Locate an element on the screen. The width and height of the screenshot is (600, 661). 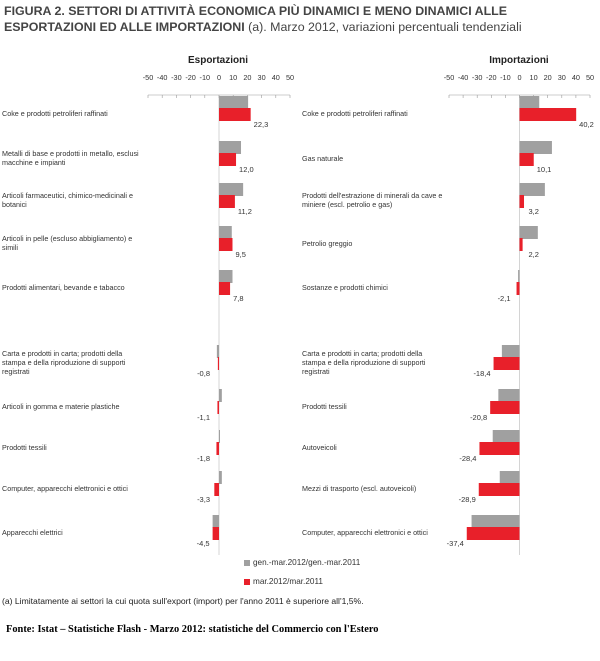
imp-category-label-8: Mezzi di trasporto (escl. autoveicoli) is located at coordinates (359, 488).